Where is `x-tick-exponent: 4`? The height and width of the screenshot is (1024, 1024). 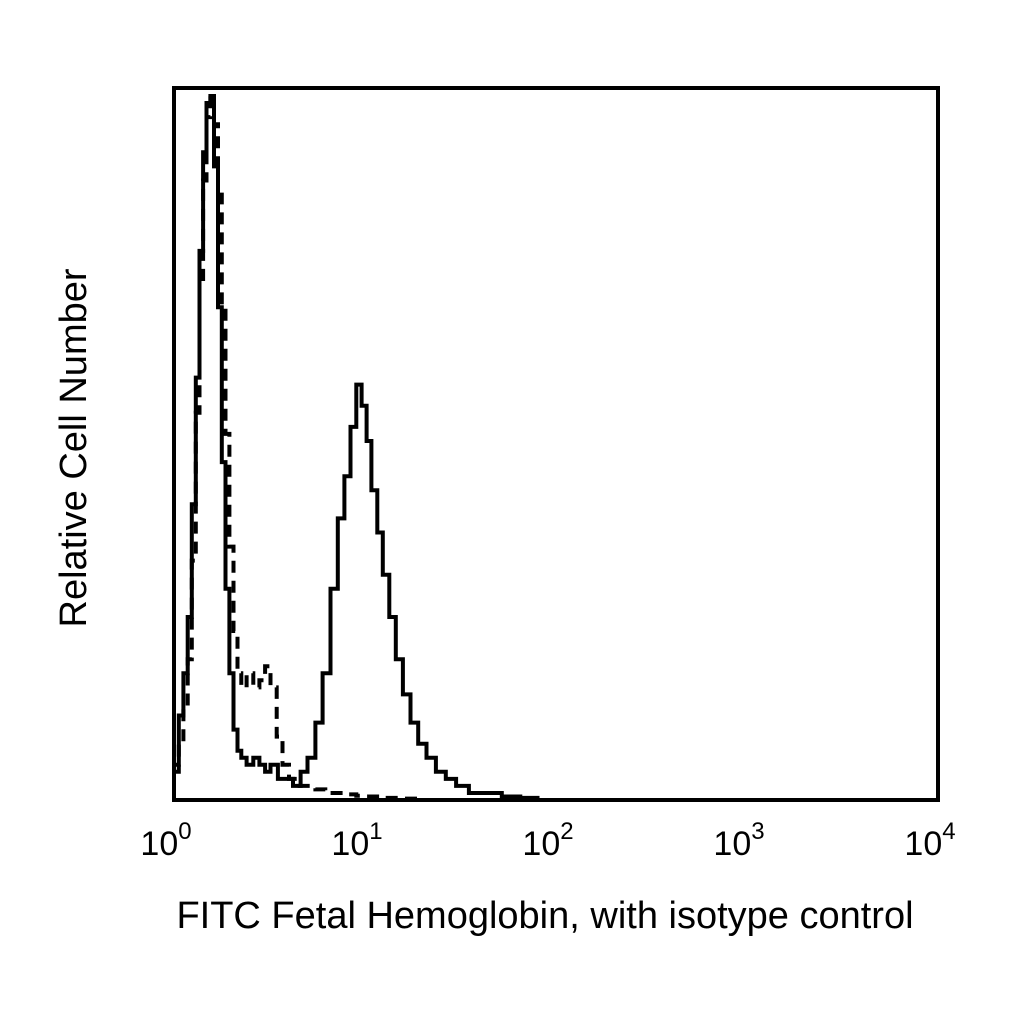 x-tick-exponent: 4 is located at coordinates (948, 831).